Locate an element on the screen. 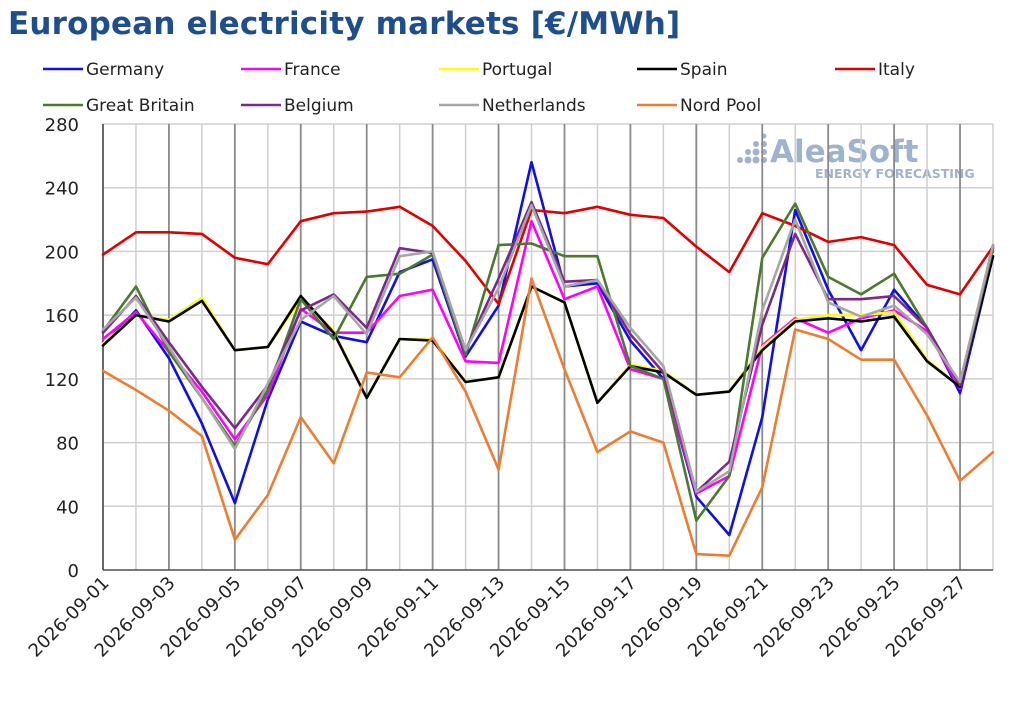 This screenshot has width=1024, height=716. legend-label-netherlands: Netherlands is located at coordinates (534, 106).